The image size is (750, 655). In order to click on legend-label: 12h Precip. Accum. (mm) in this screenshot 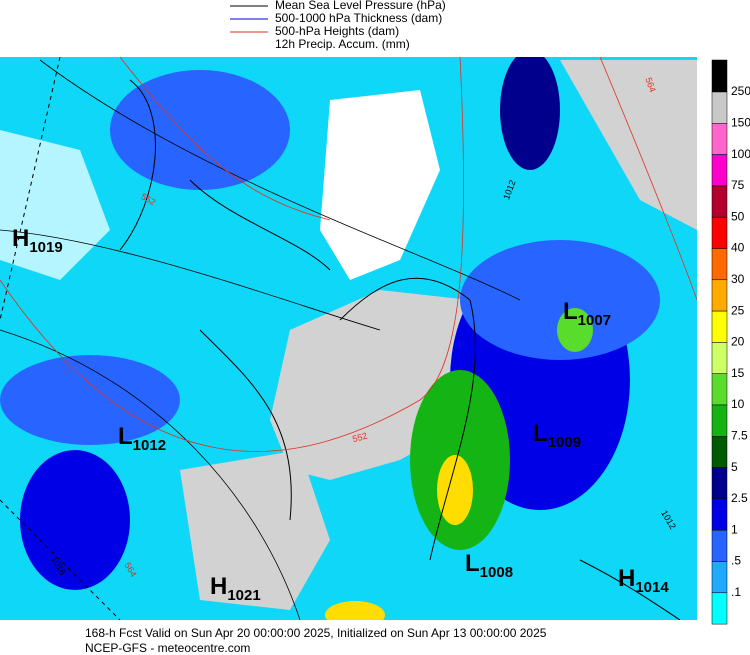, I will do `click(342, 44)`.